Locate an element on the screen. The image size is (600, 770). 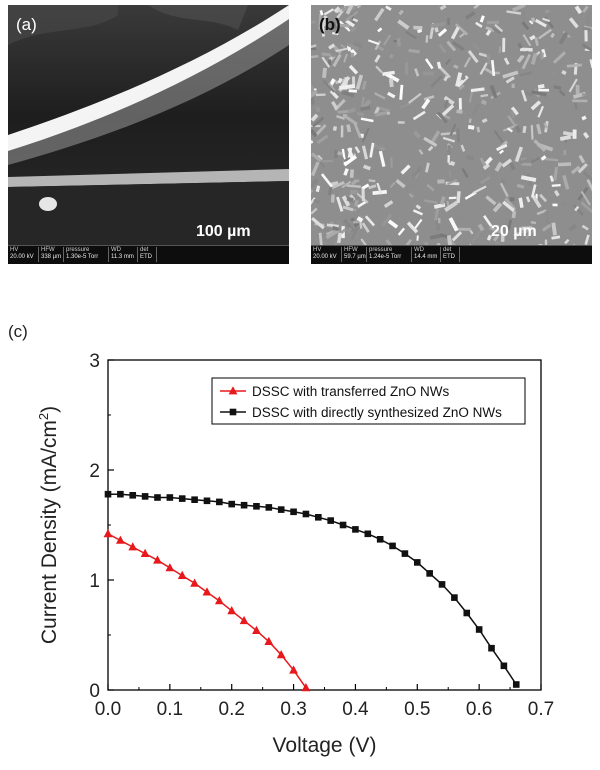
info-value: 1.24e-5 Torr is located at coordinates (385, 257).